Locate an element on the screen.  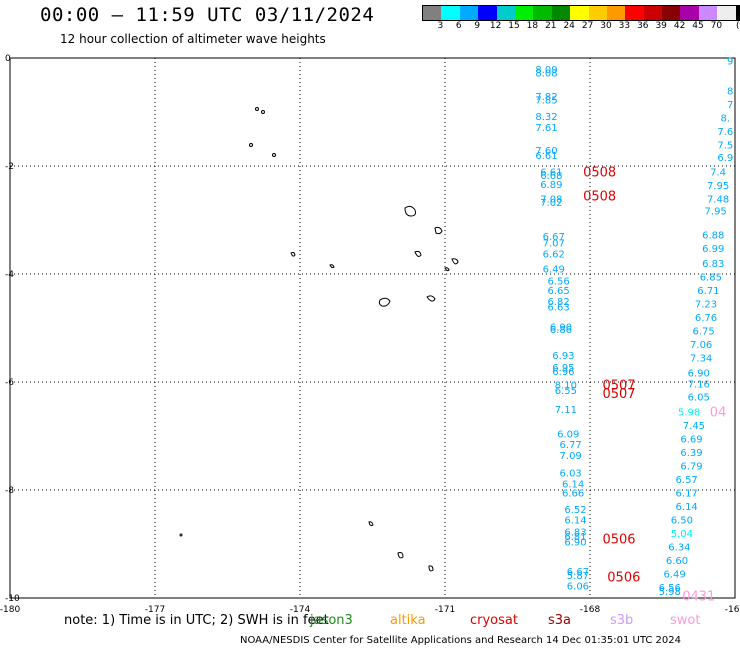
x-tick-label: -174 is located at coordinates (300, 610).